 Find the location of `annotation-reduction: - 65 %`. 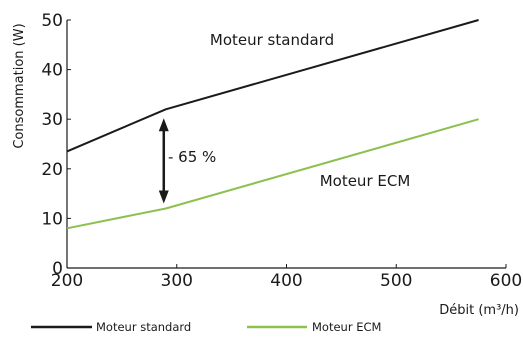

annotation-reduction: - 65 % is located at coordinates (192, 157).